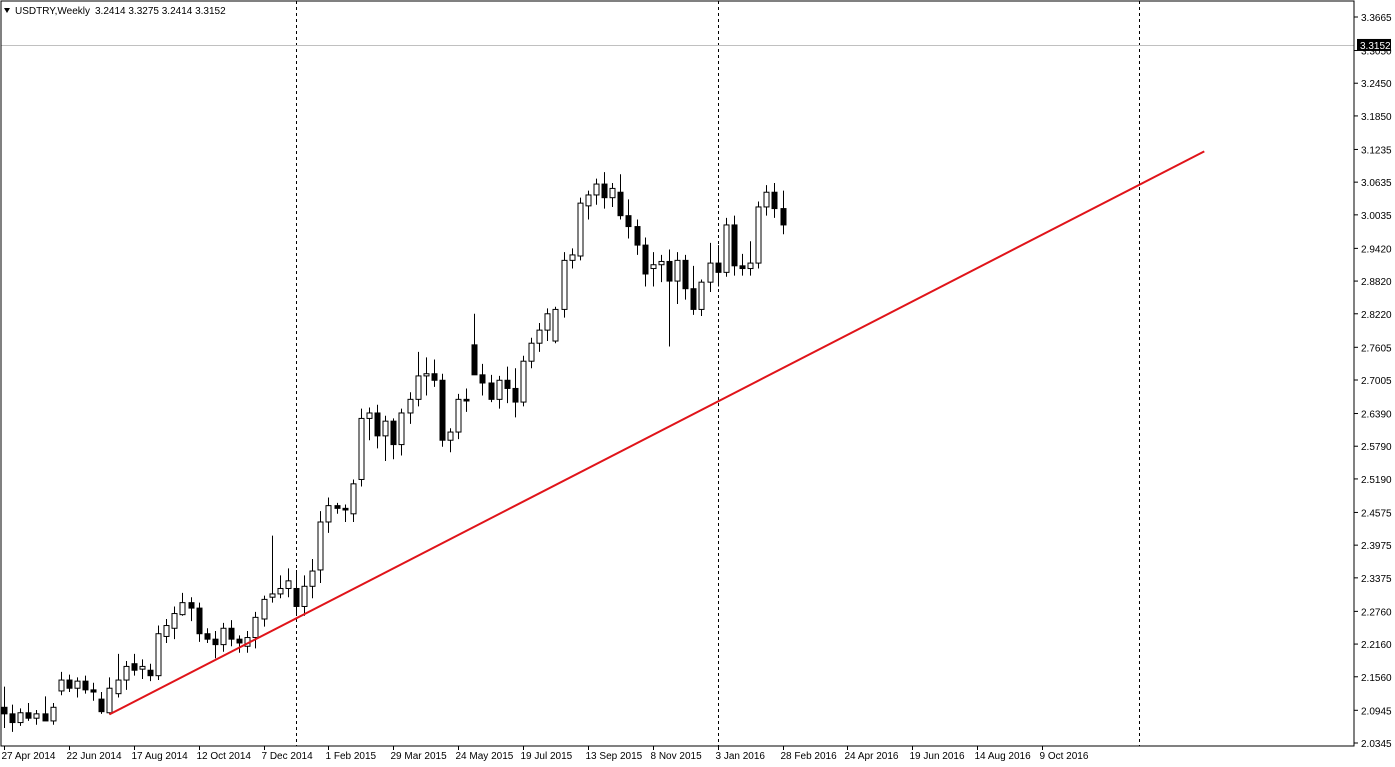 The width and height of the screenshot is (1395, 767). I want to click on y-tick-label: 3.1235, so click(1376, 150).